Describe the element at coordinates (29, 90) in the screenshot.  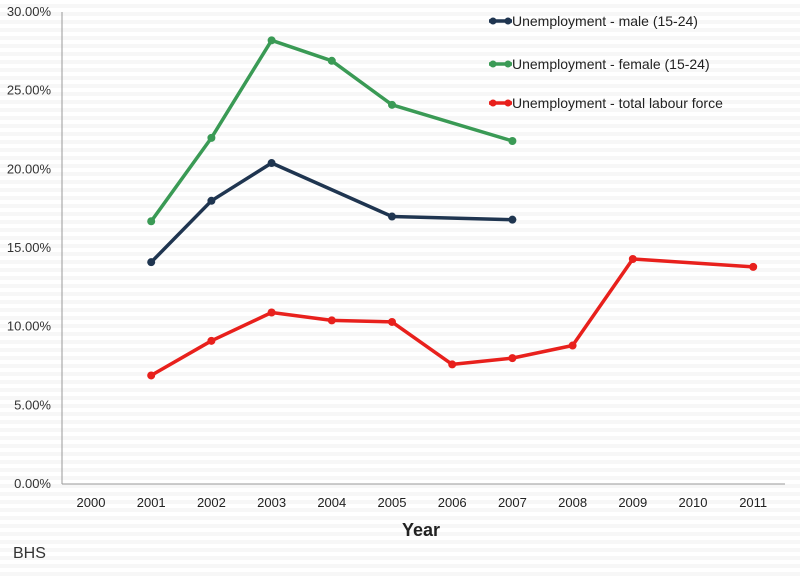
I see `y-tick-label: 25.00%` at that location.